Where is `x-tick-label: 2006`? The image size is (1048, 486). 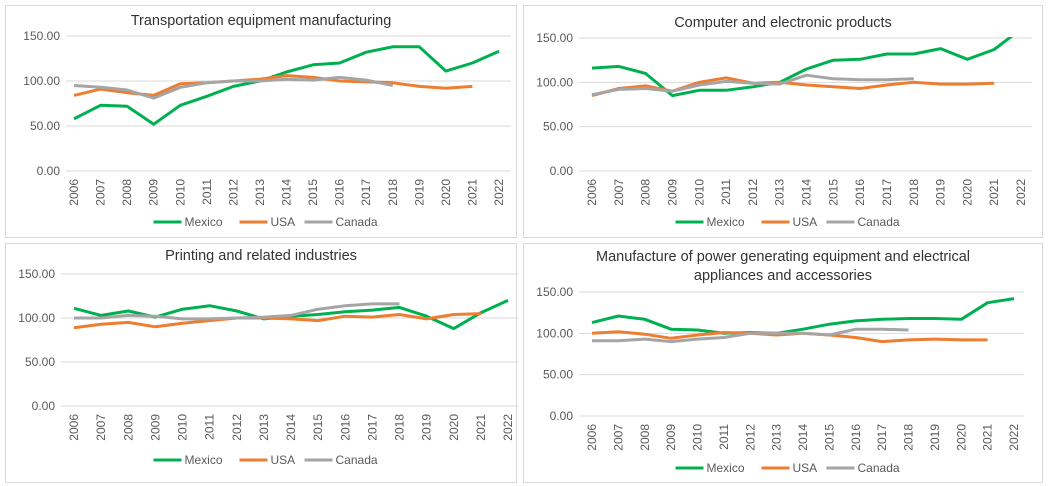 x-tick-label: 2006 is located at coordinates (592, 437).